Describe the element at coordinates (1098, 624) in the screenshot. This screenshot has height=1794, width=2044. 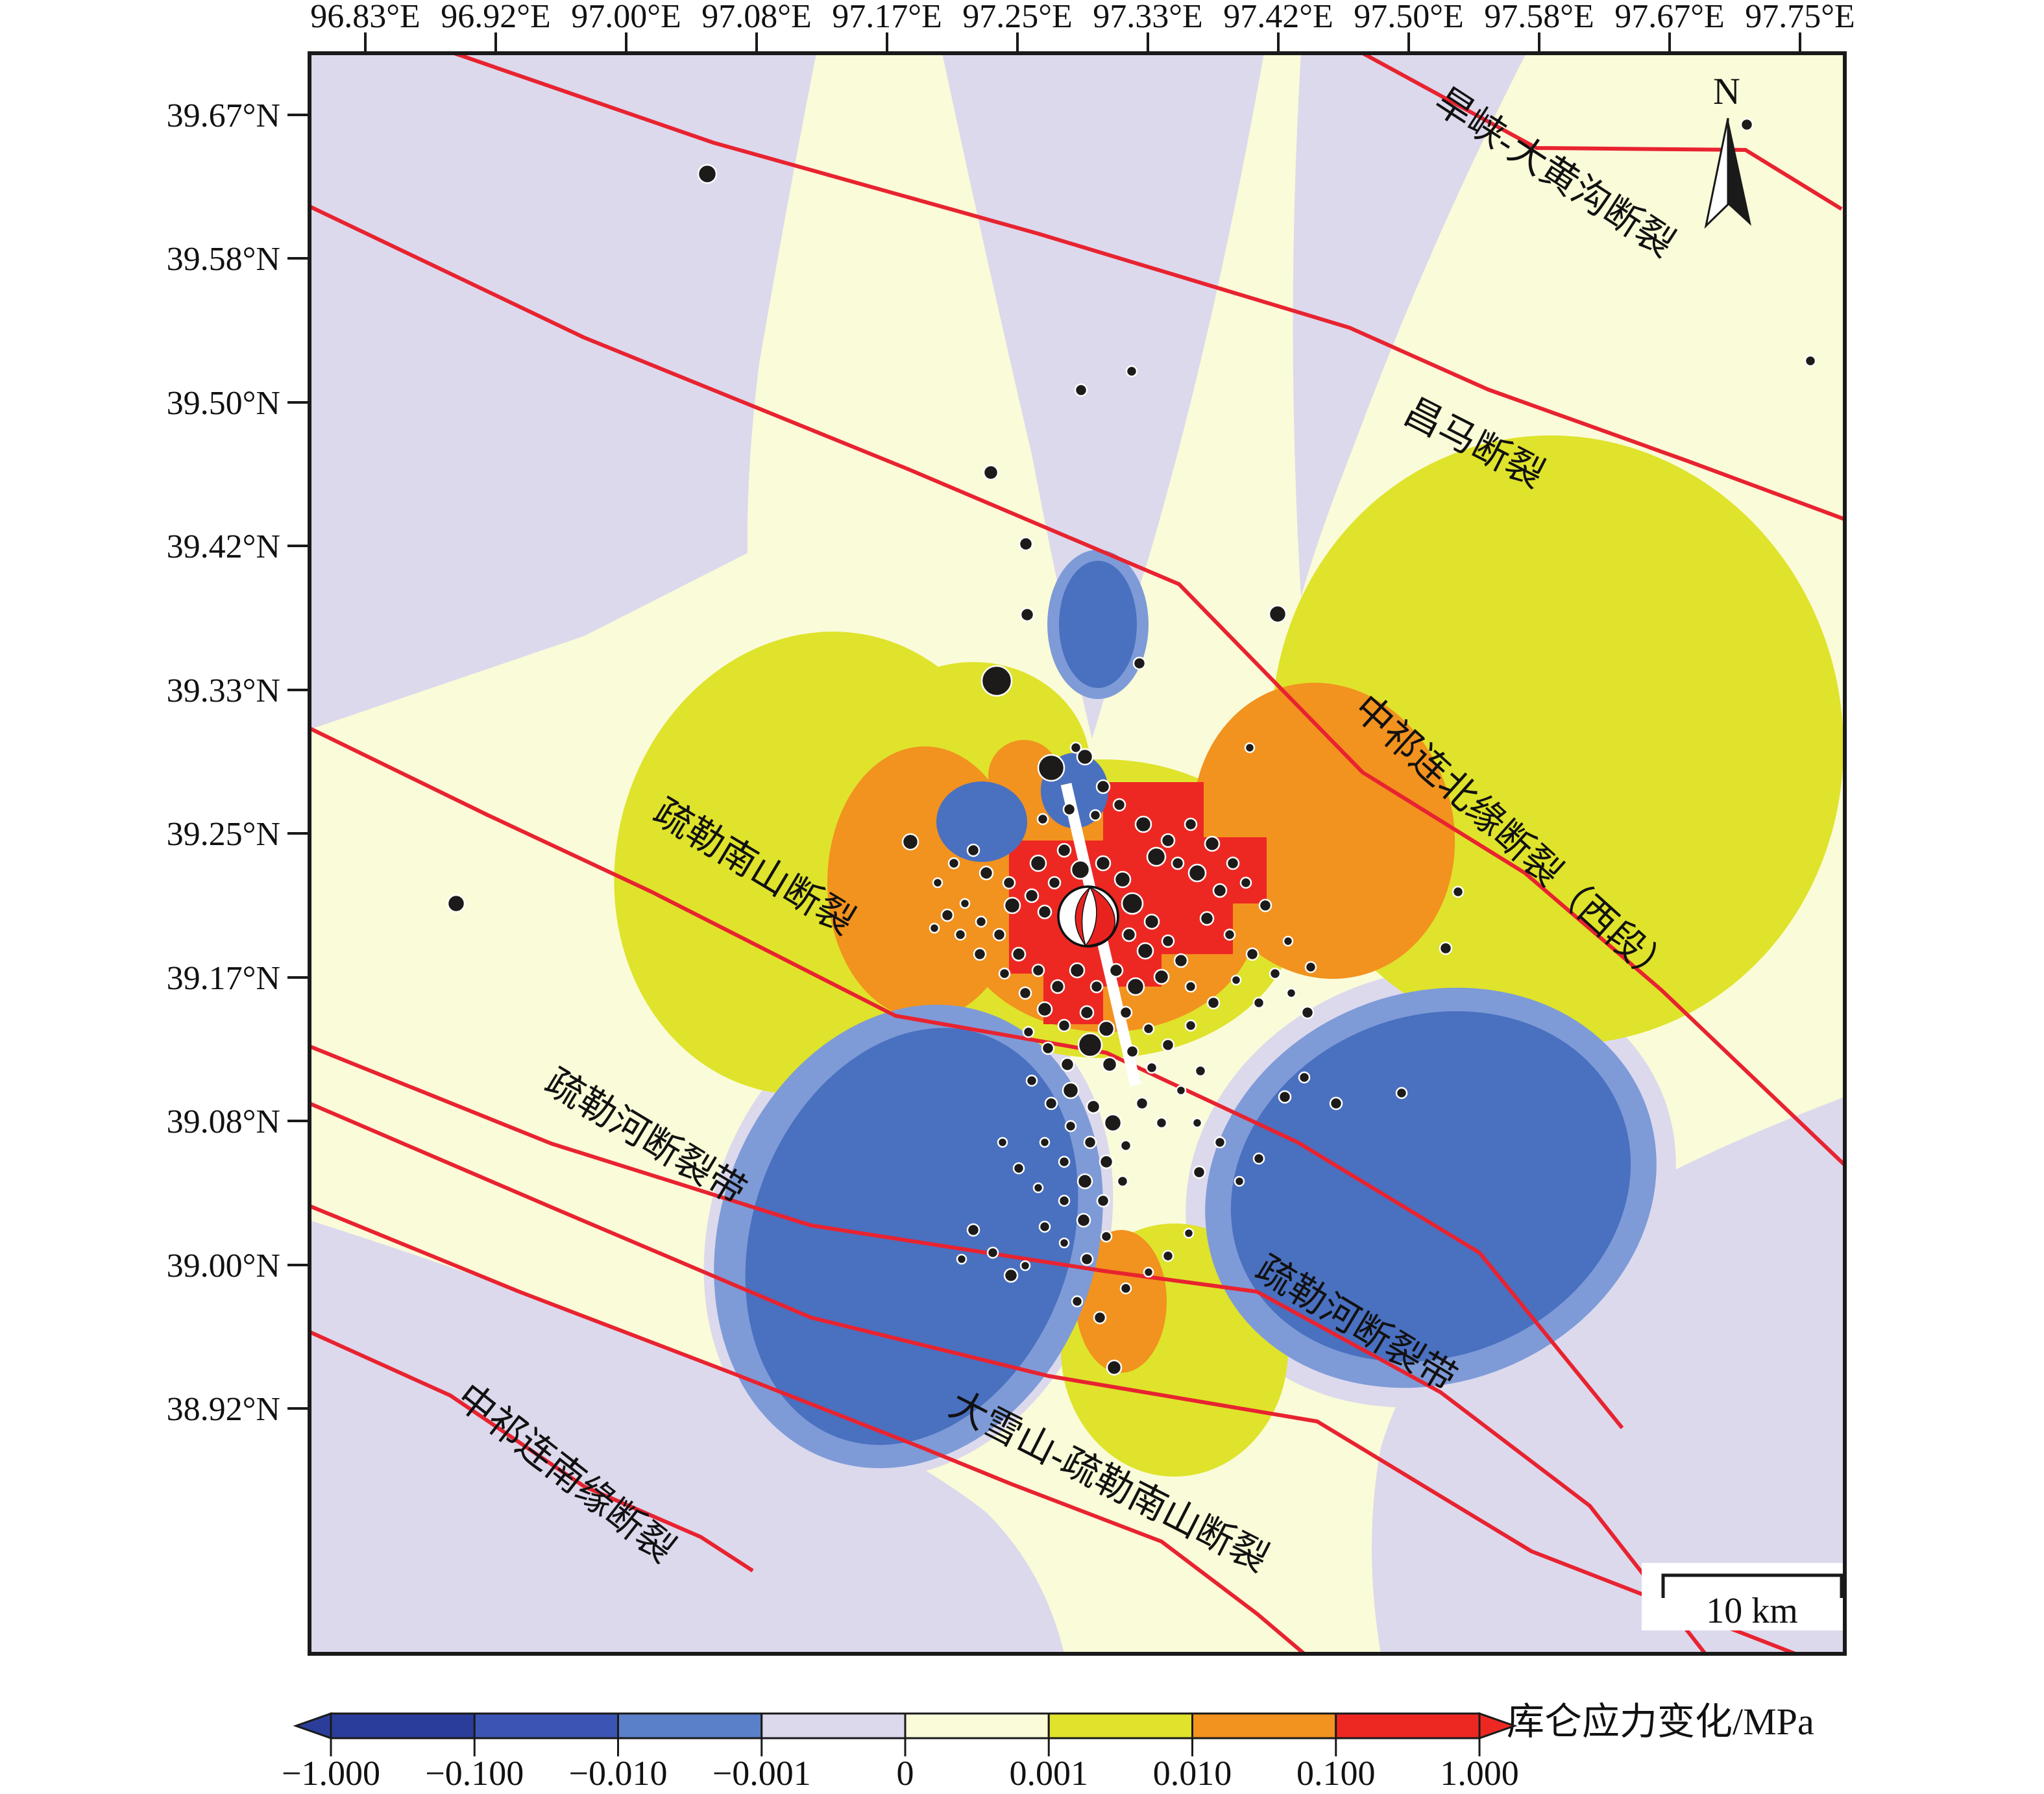
I see `stress-region-blue-n-blob` at that location.